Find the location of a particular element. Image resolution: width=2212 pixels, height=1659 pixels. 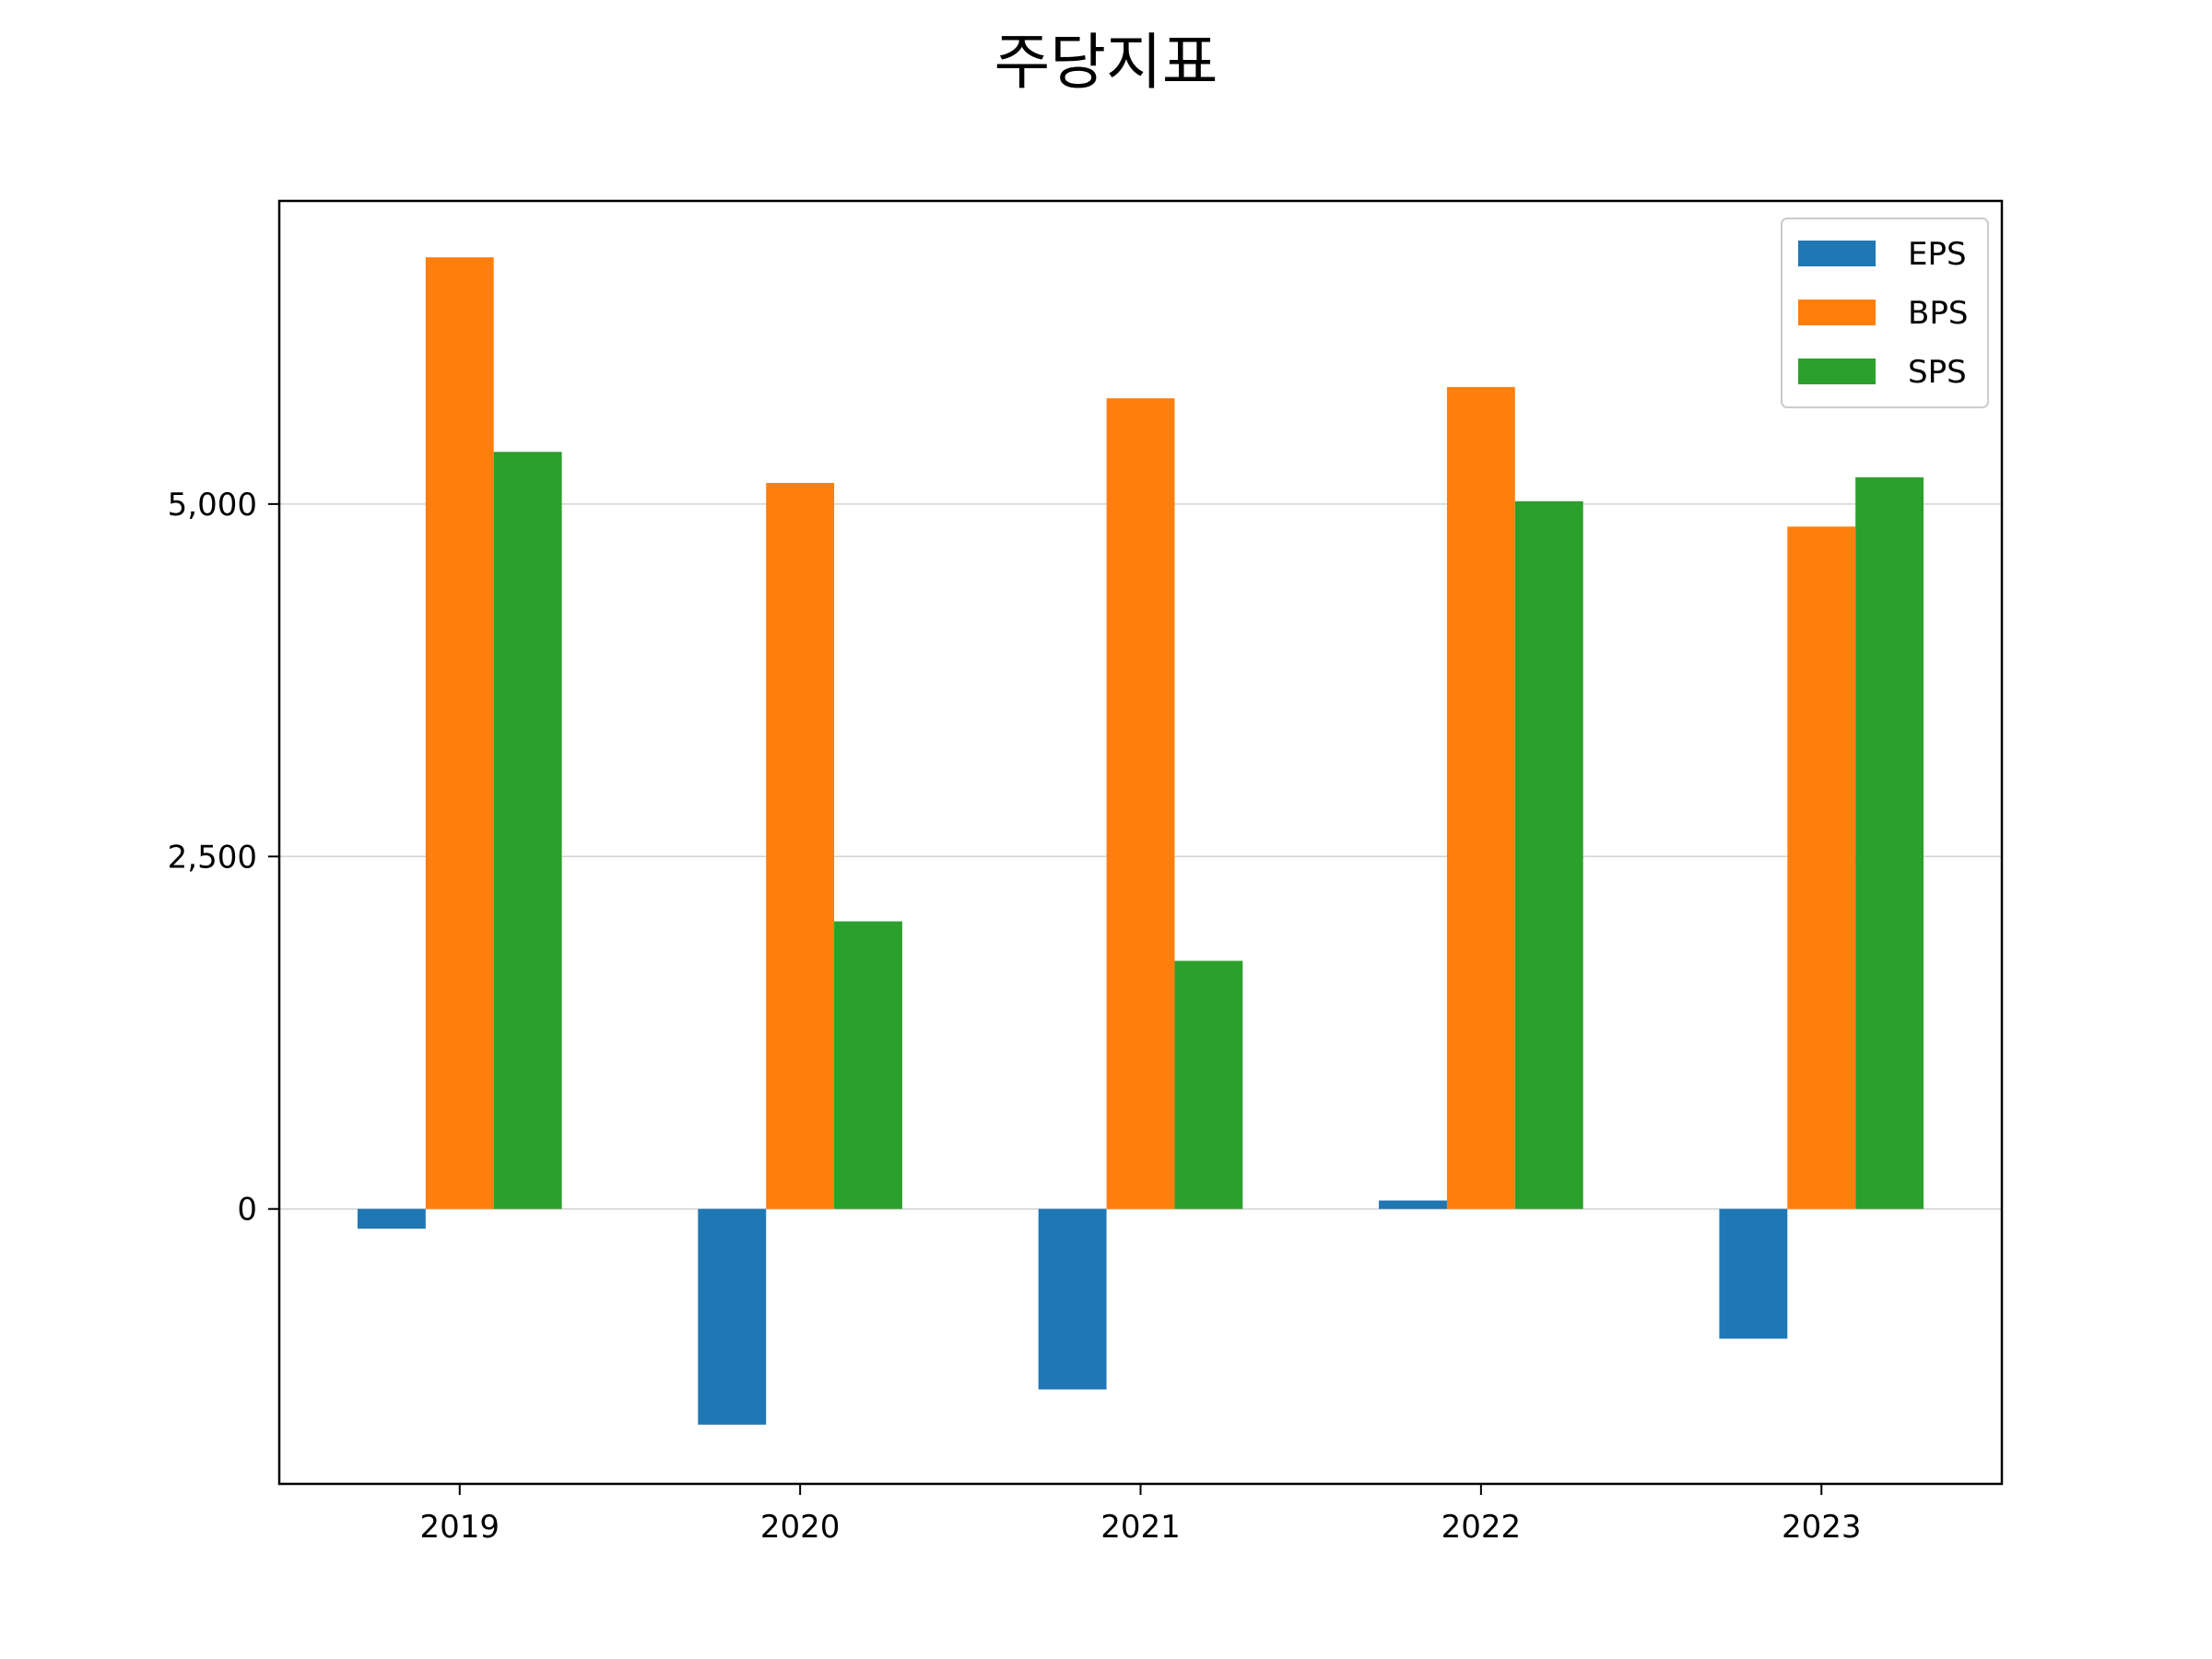

x-tick-label: 2020 is located at coordinates (800, 1527).